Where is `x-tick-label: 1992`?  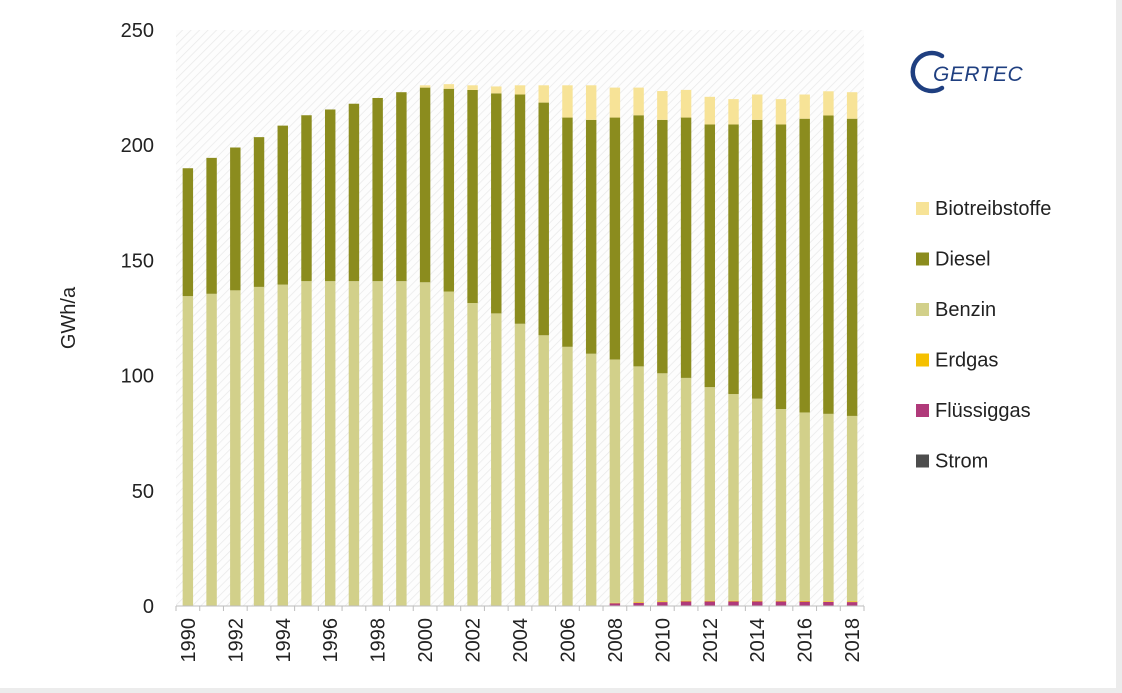 x-tick-label: 1992 is located at coordinates (236, 640).